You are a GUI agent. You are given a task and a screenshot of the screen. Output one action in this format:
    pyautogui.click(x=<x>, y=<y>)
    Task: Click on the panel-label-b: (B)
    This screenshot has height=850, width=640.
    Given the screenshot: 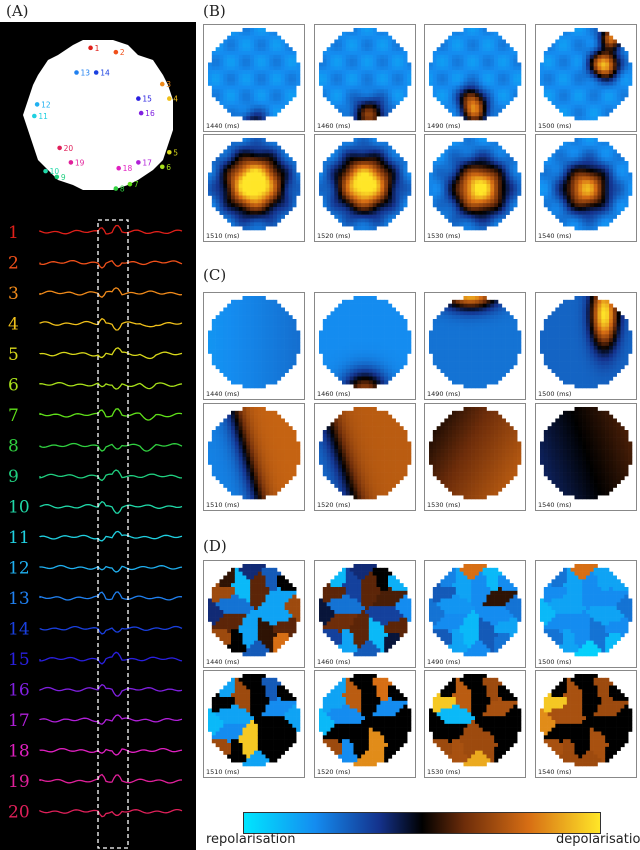 What is the action you would take?
    pyautogui.click(x=214, y=11)
    